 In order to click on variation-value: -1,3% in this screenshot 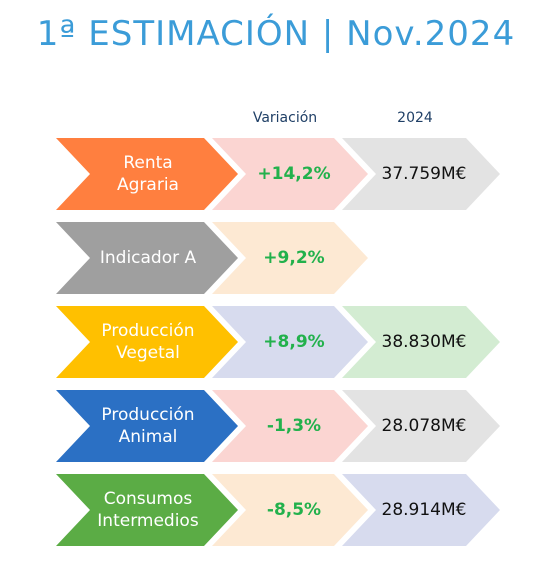, I will do `click(294, 426)`.